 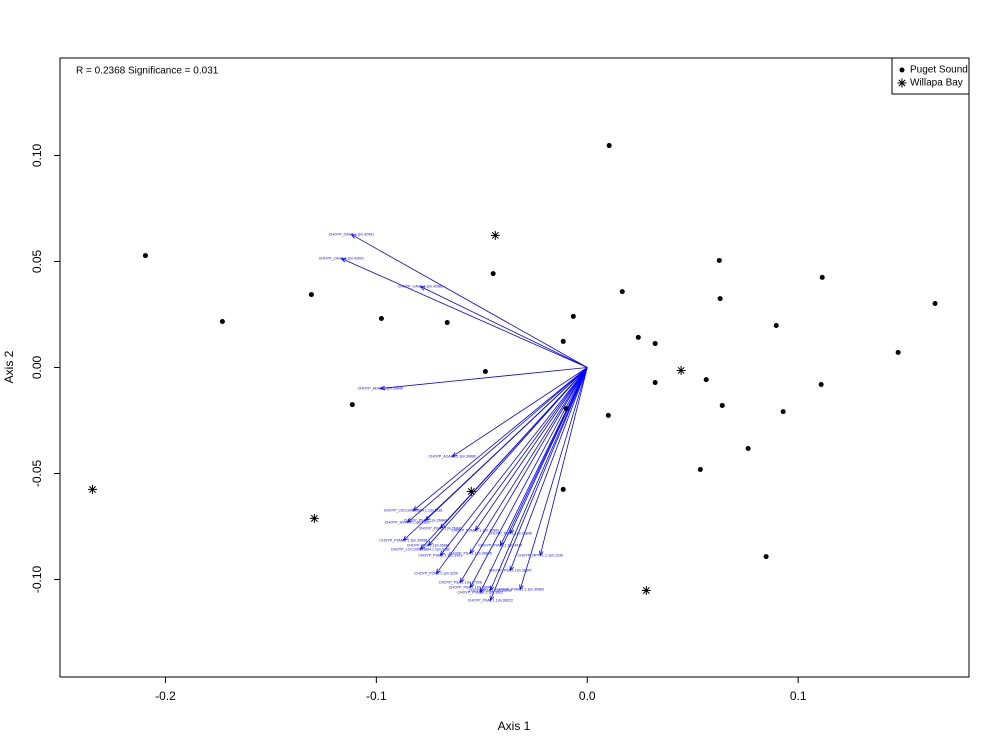 What do you see at coordinates (380, 388) in the screenshot?
I see `arrow-label: CHOYP_ADA6.1.1|m.35649` at bounding box center [380, 388].